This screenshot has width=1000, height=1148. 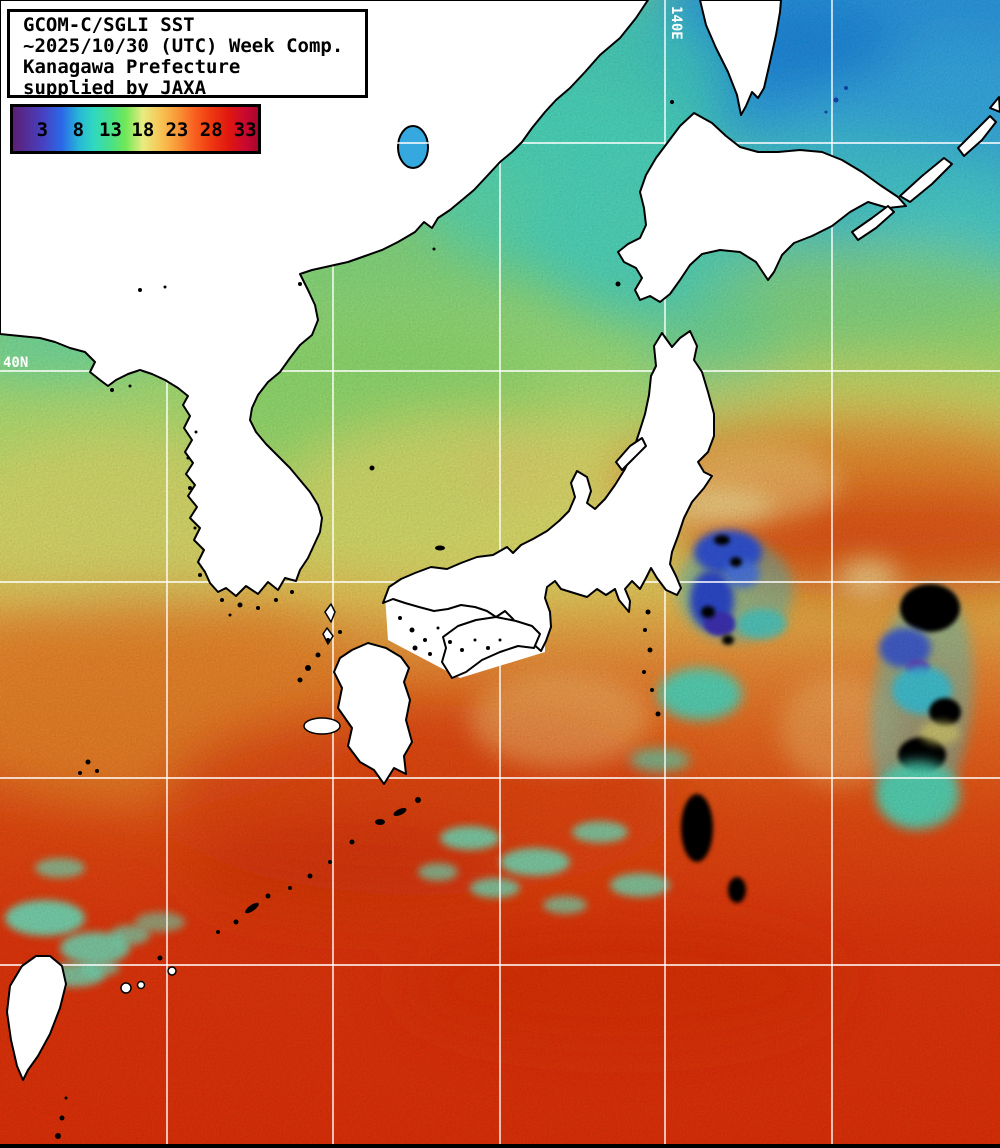 I want to click on colorbar-tick: 3, so click(x=42, y=130).